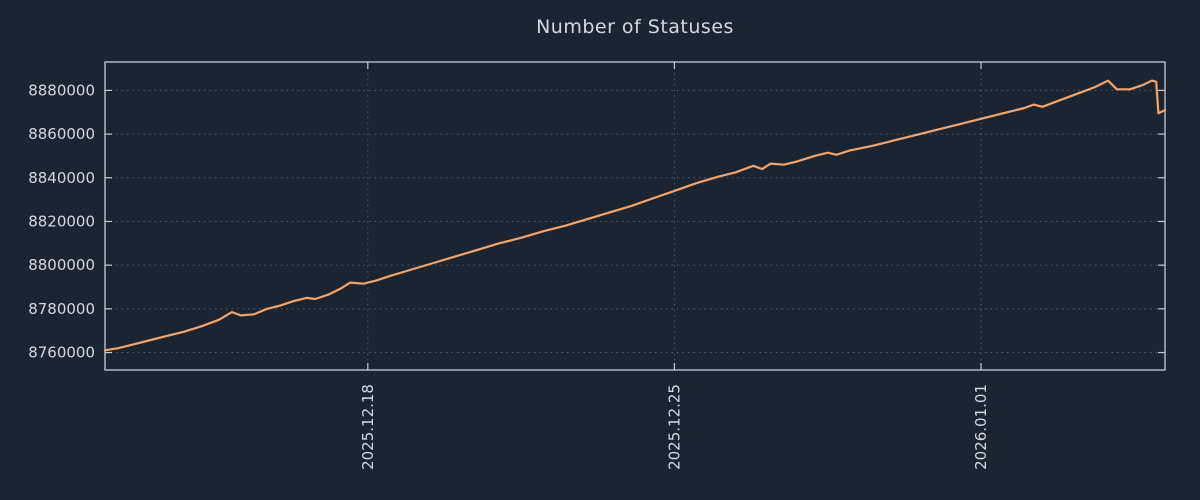  I want to click on y-tick-label: 8860000, so click(61, 134).